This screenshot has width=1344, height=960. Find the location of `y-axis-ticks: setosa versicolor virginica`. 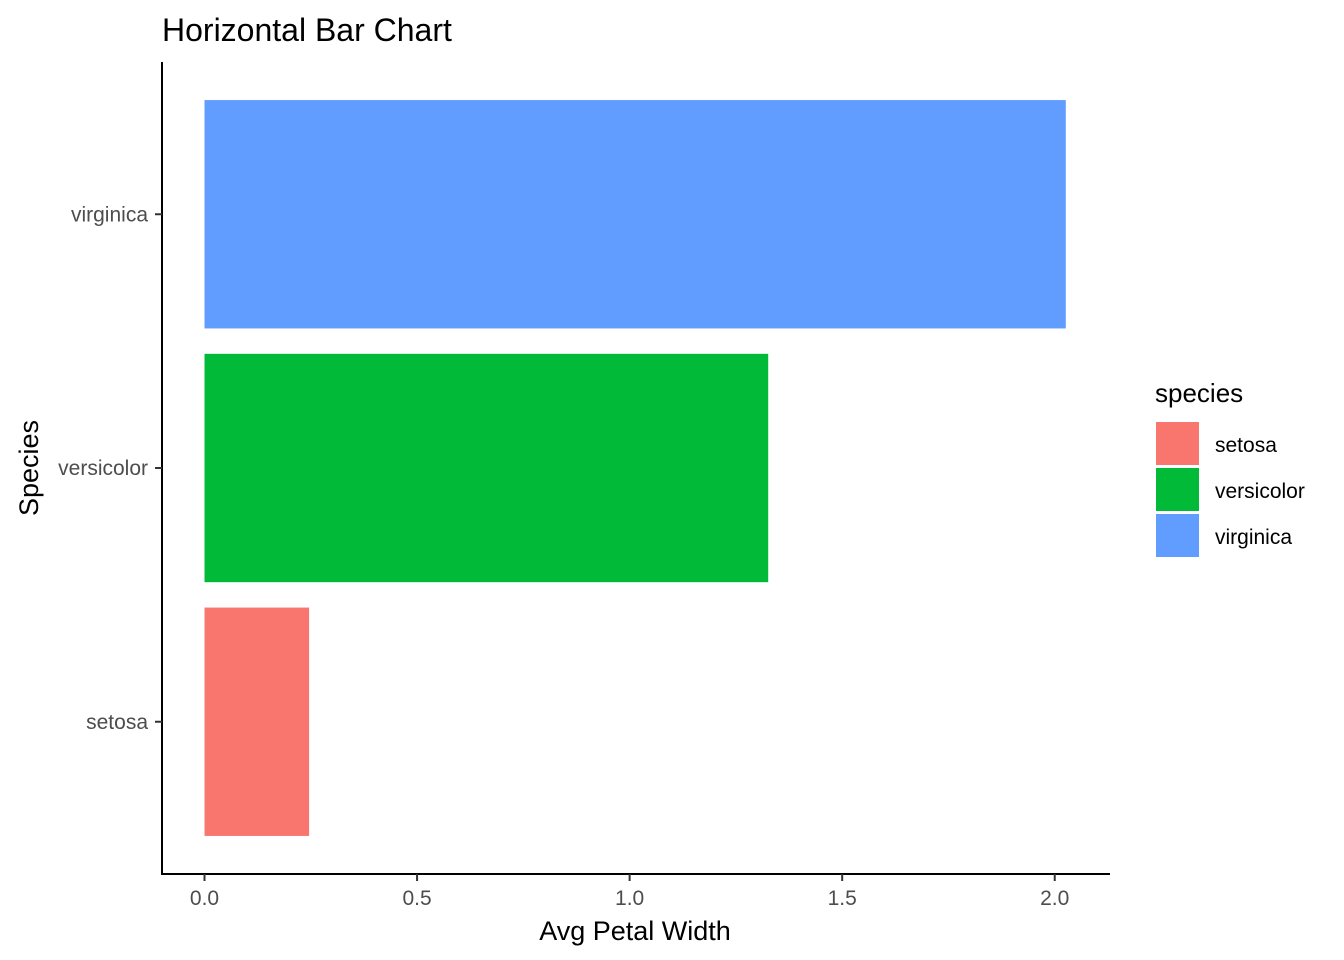

y-axis-ticks: setosa versicolor virginica is located at coordinates (110, 468).